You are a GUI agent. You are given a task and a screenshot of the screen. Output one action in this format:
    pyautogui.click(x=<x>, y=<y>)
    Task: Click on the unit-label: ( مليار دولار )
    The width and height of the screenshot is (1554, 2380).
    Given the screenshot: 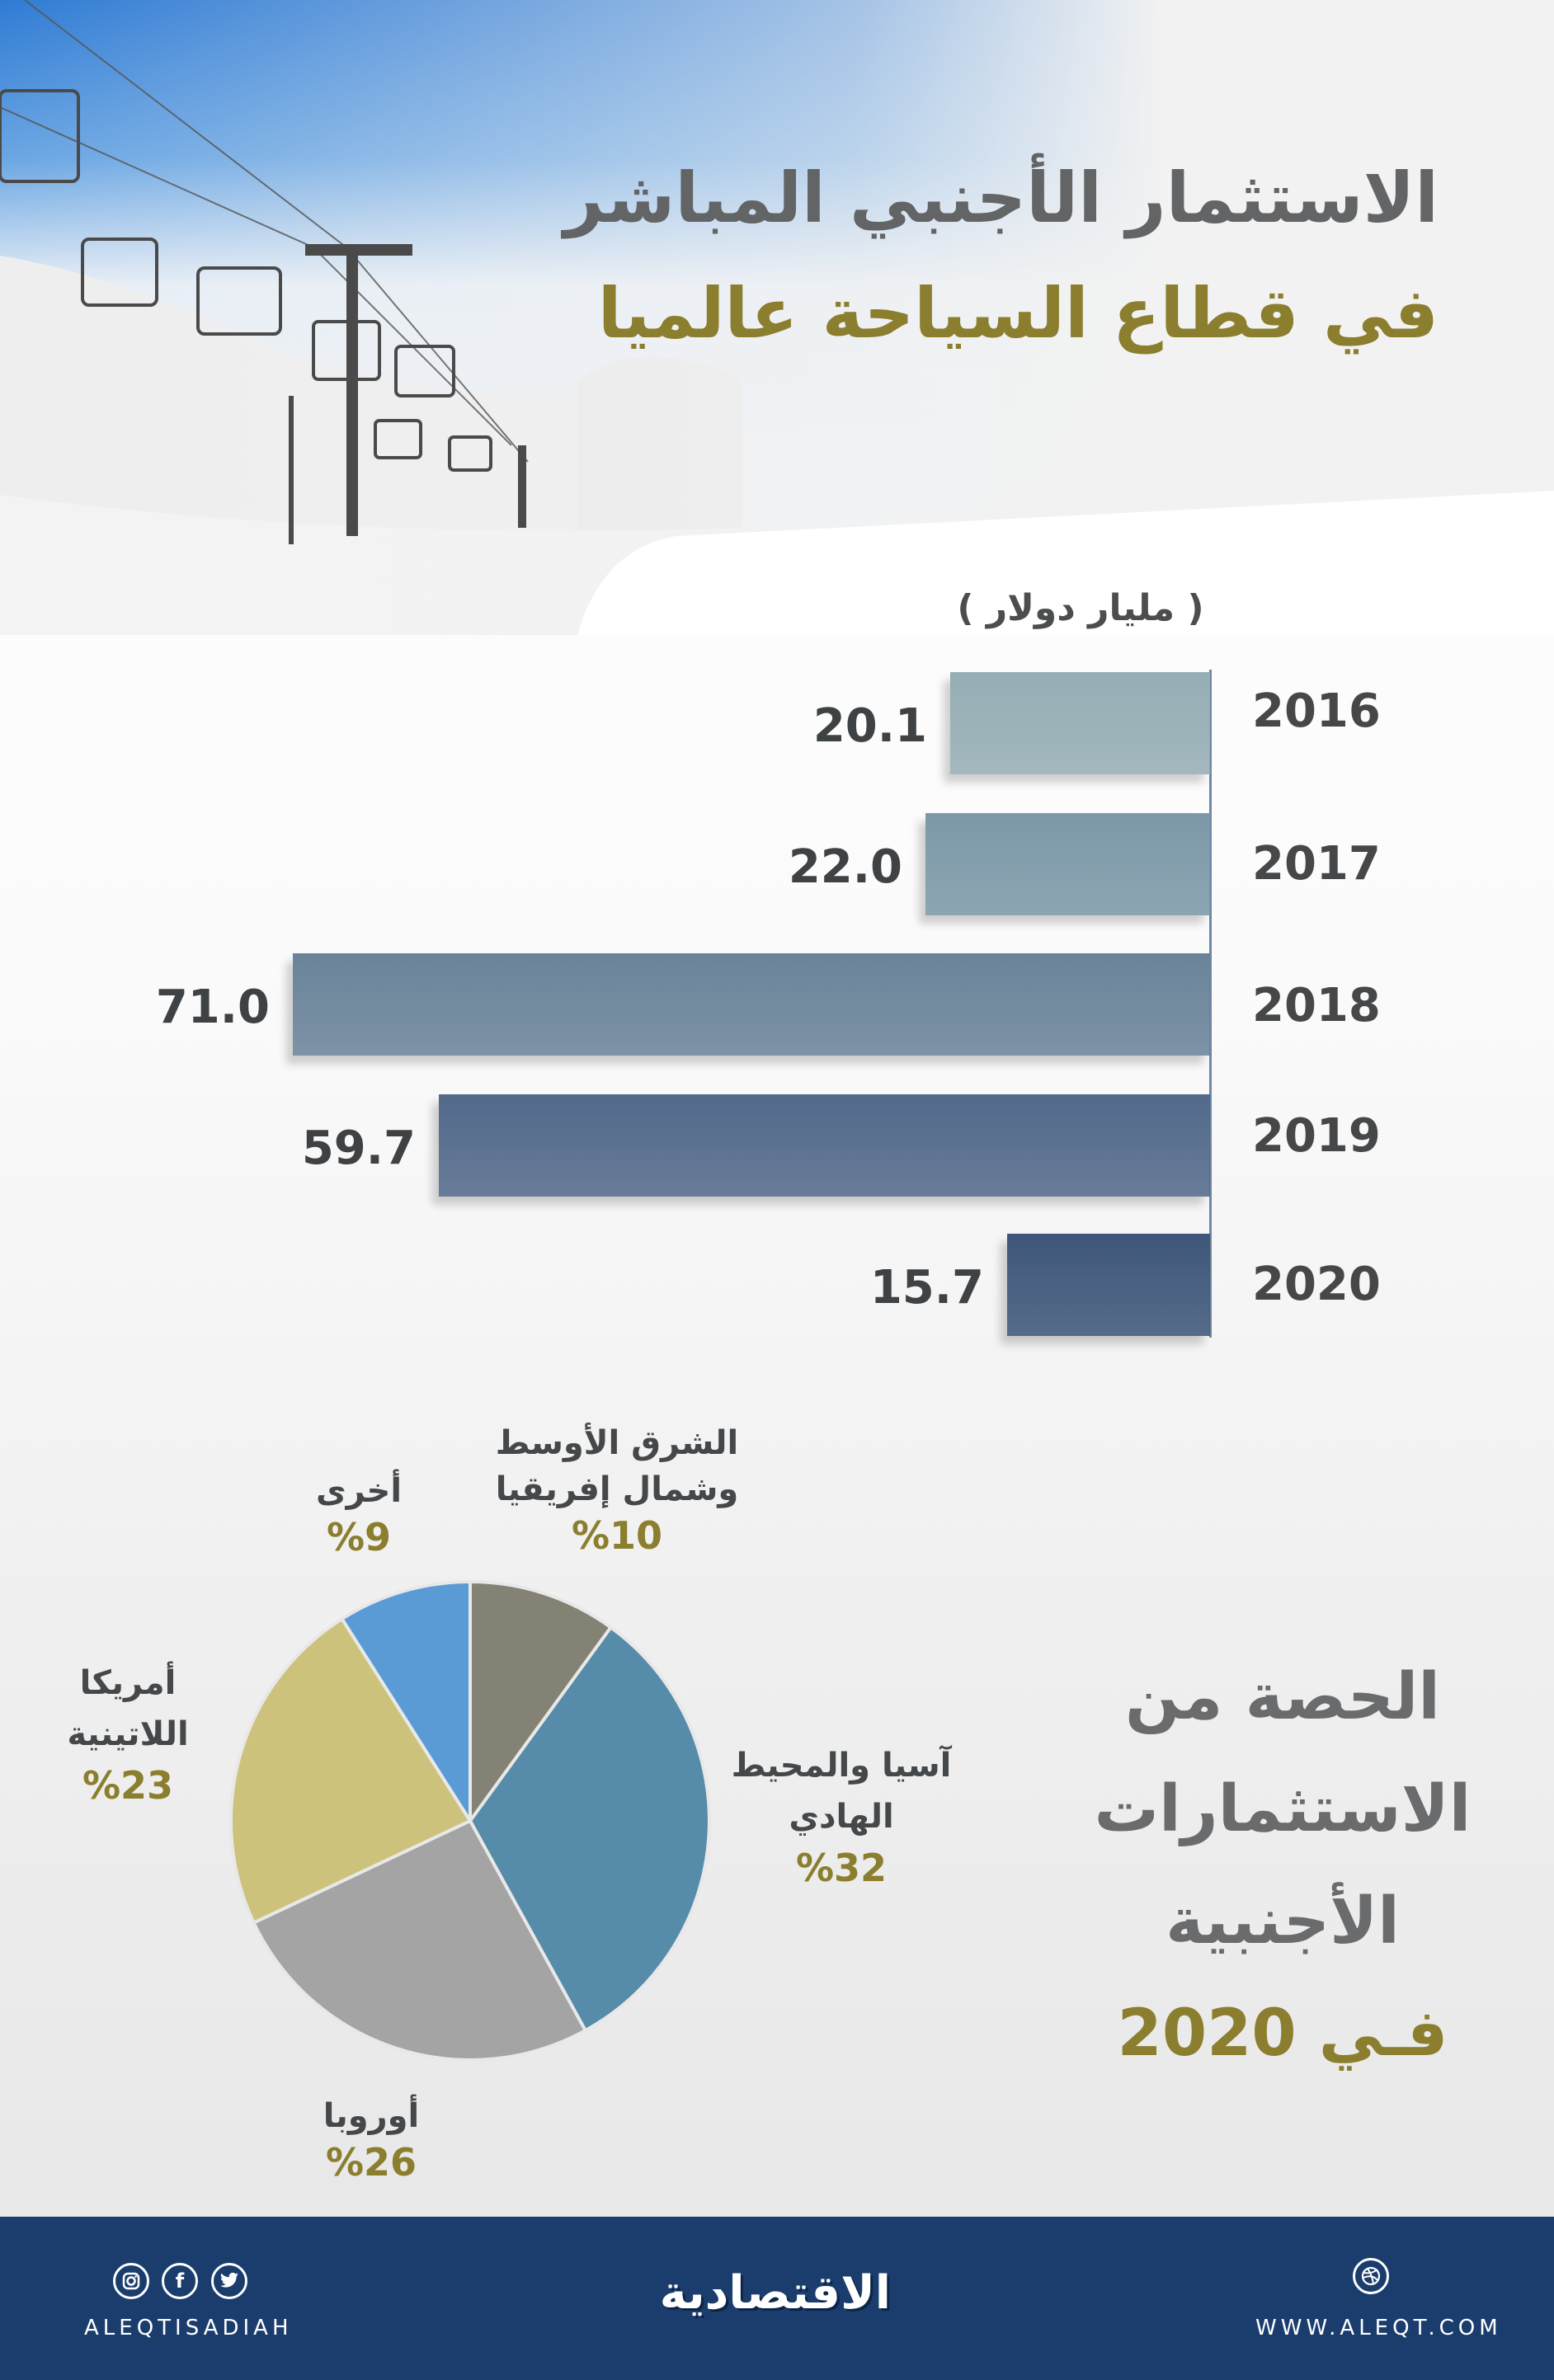 What is the action you would take?
    pyautogui.click(x=1080, y=608)
    